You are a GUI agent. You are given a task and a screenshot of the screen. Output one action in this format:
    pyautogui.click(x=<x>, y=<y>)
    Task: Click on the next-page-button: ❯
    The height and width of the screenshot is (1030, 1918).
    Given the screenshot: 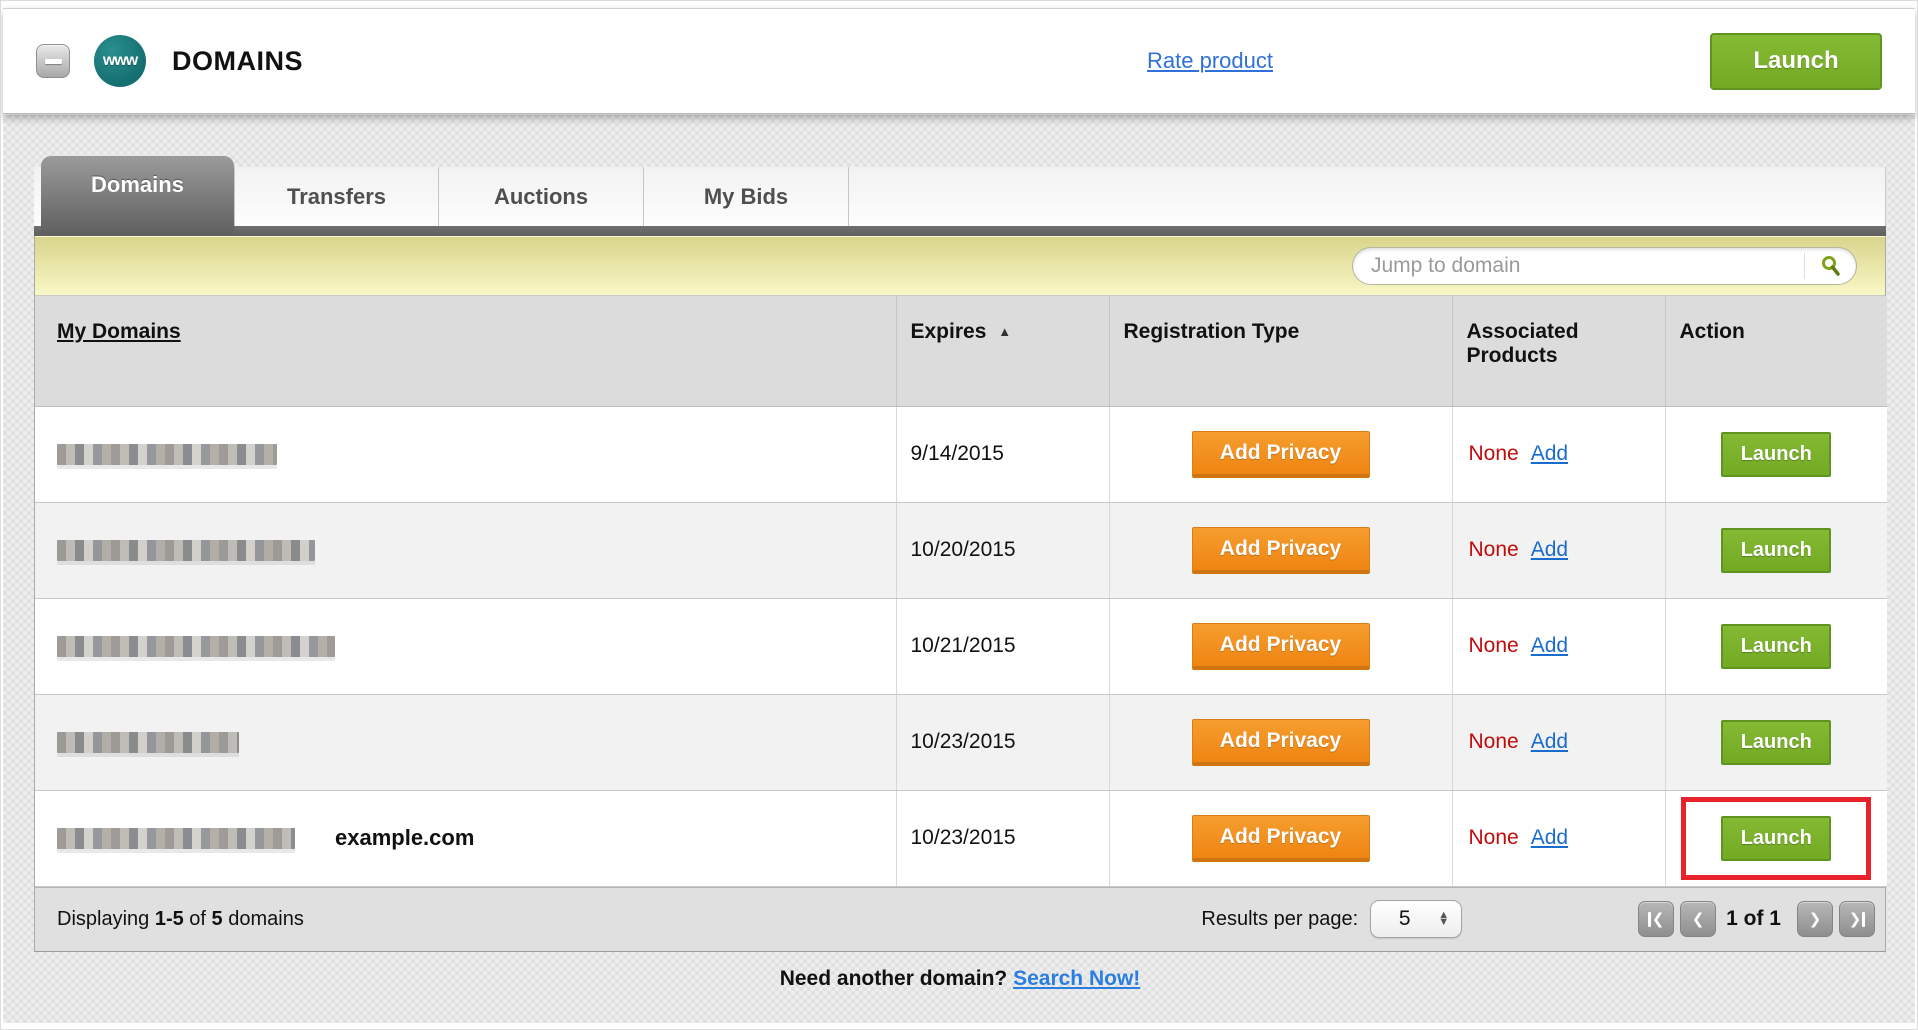 What is the action you would take?
    pyautogui.click(x=1815, y=919)
    